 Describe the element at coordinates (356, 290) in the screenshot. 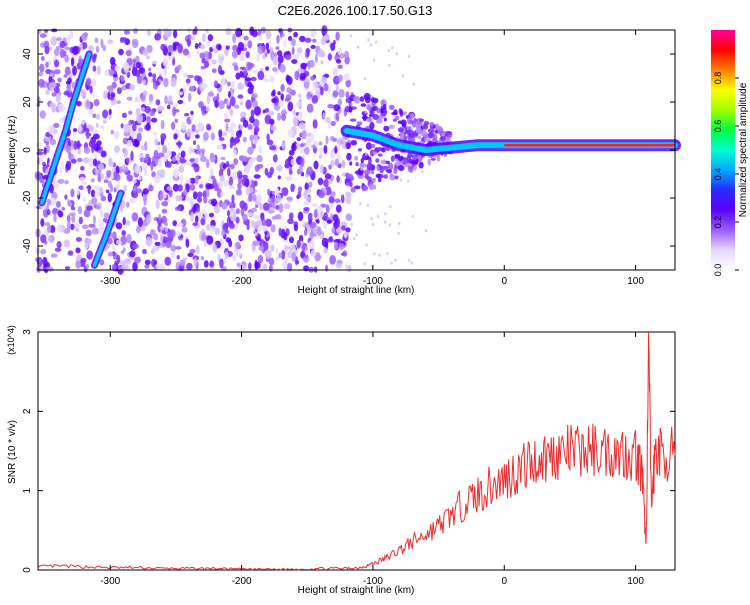

I see `spectrogram-x-axis-label: Height of straight line (km)` at that location.